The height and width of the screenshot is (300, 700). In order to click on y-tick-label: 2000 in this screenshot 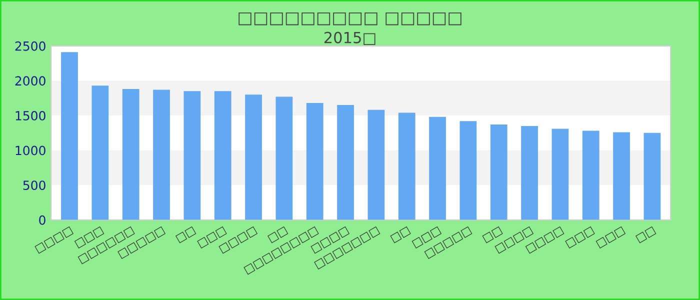, I will do `click(30, 81)`.